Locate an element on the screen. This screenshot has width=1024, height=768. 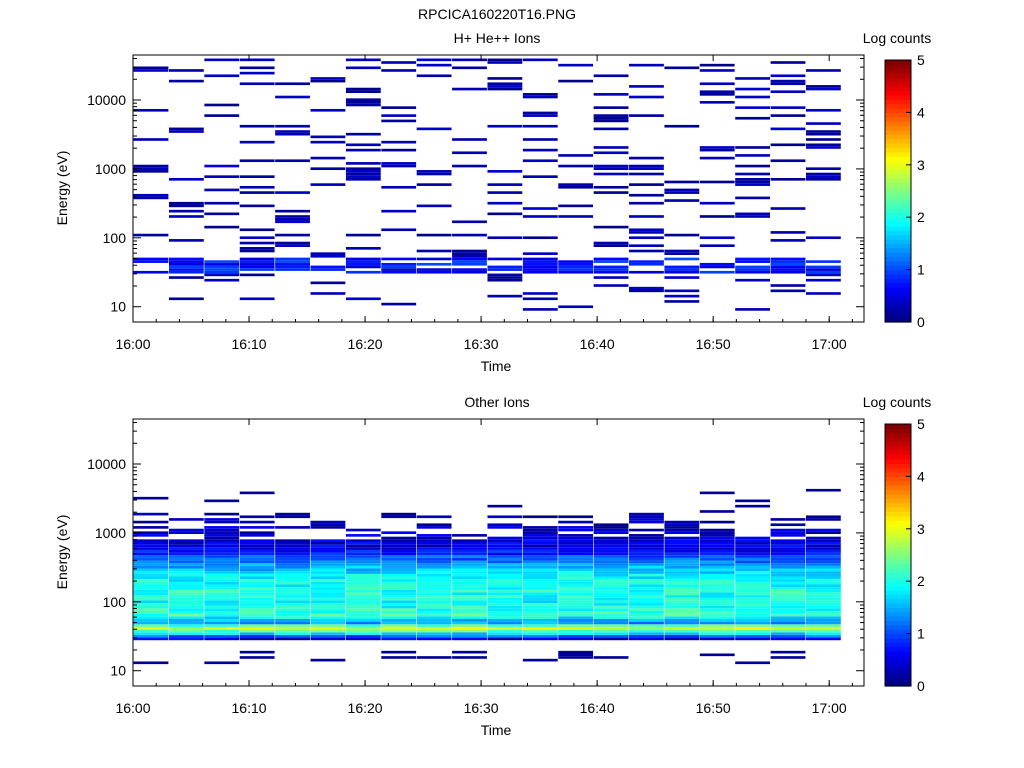
colorbar-title: Log counts is located at coordinates (897, 402).